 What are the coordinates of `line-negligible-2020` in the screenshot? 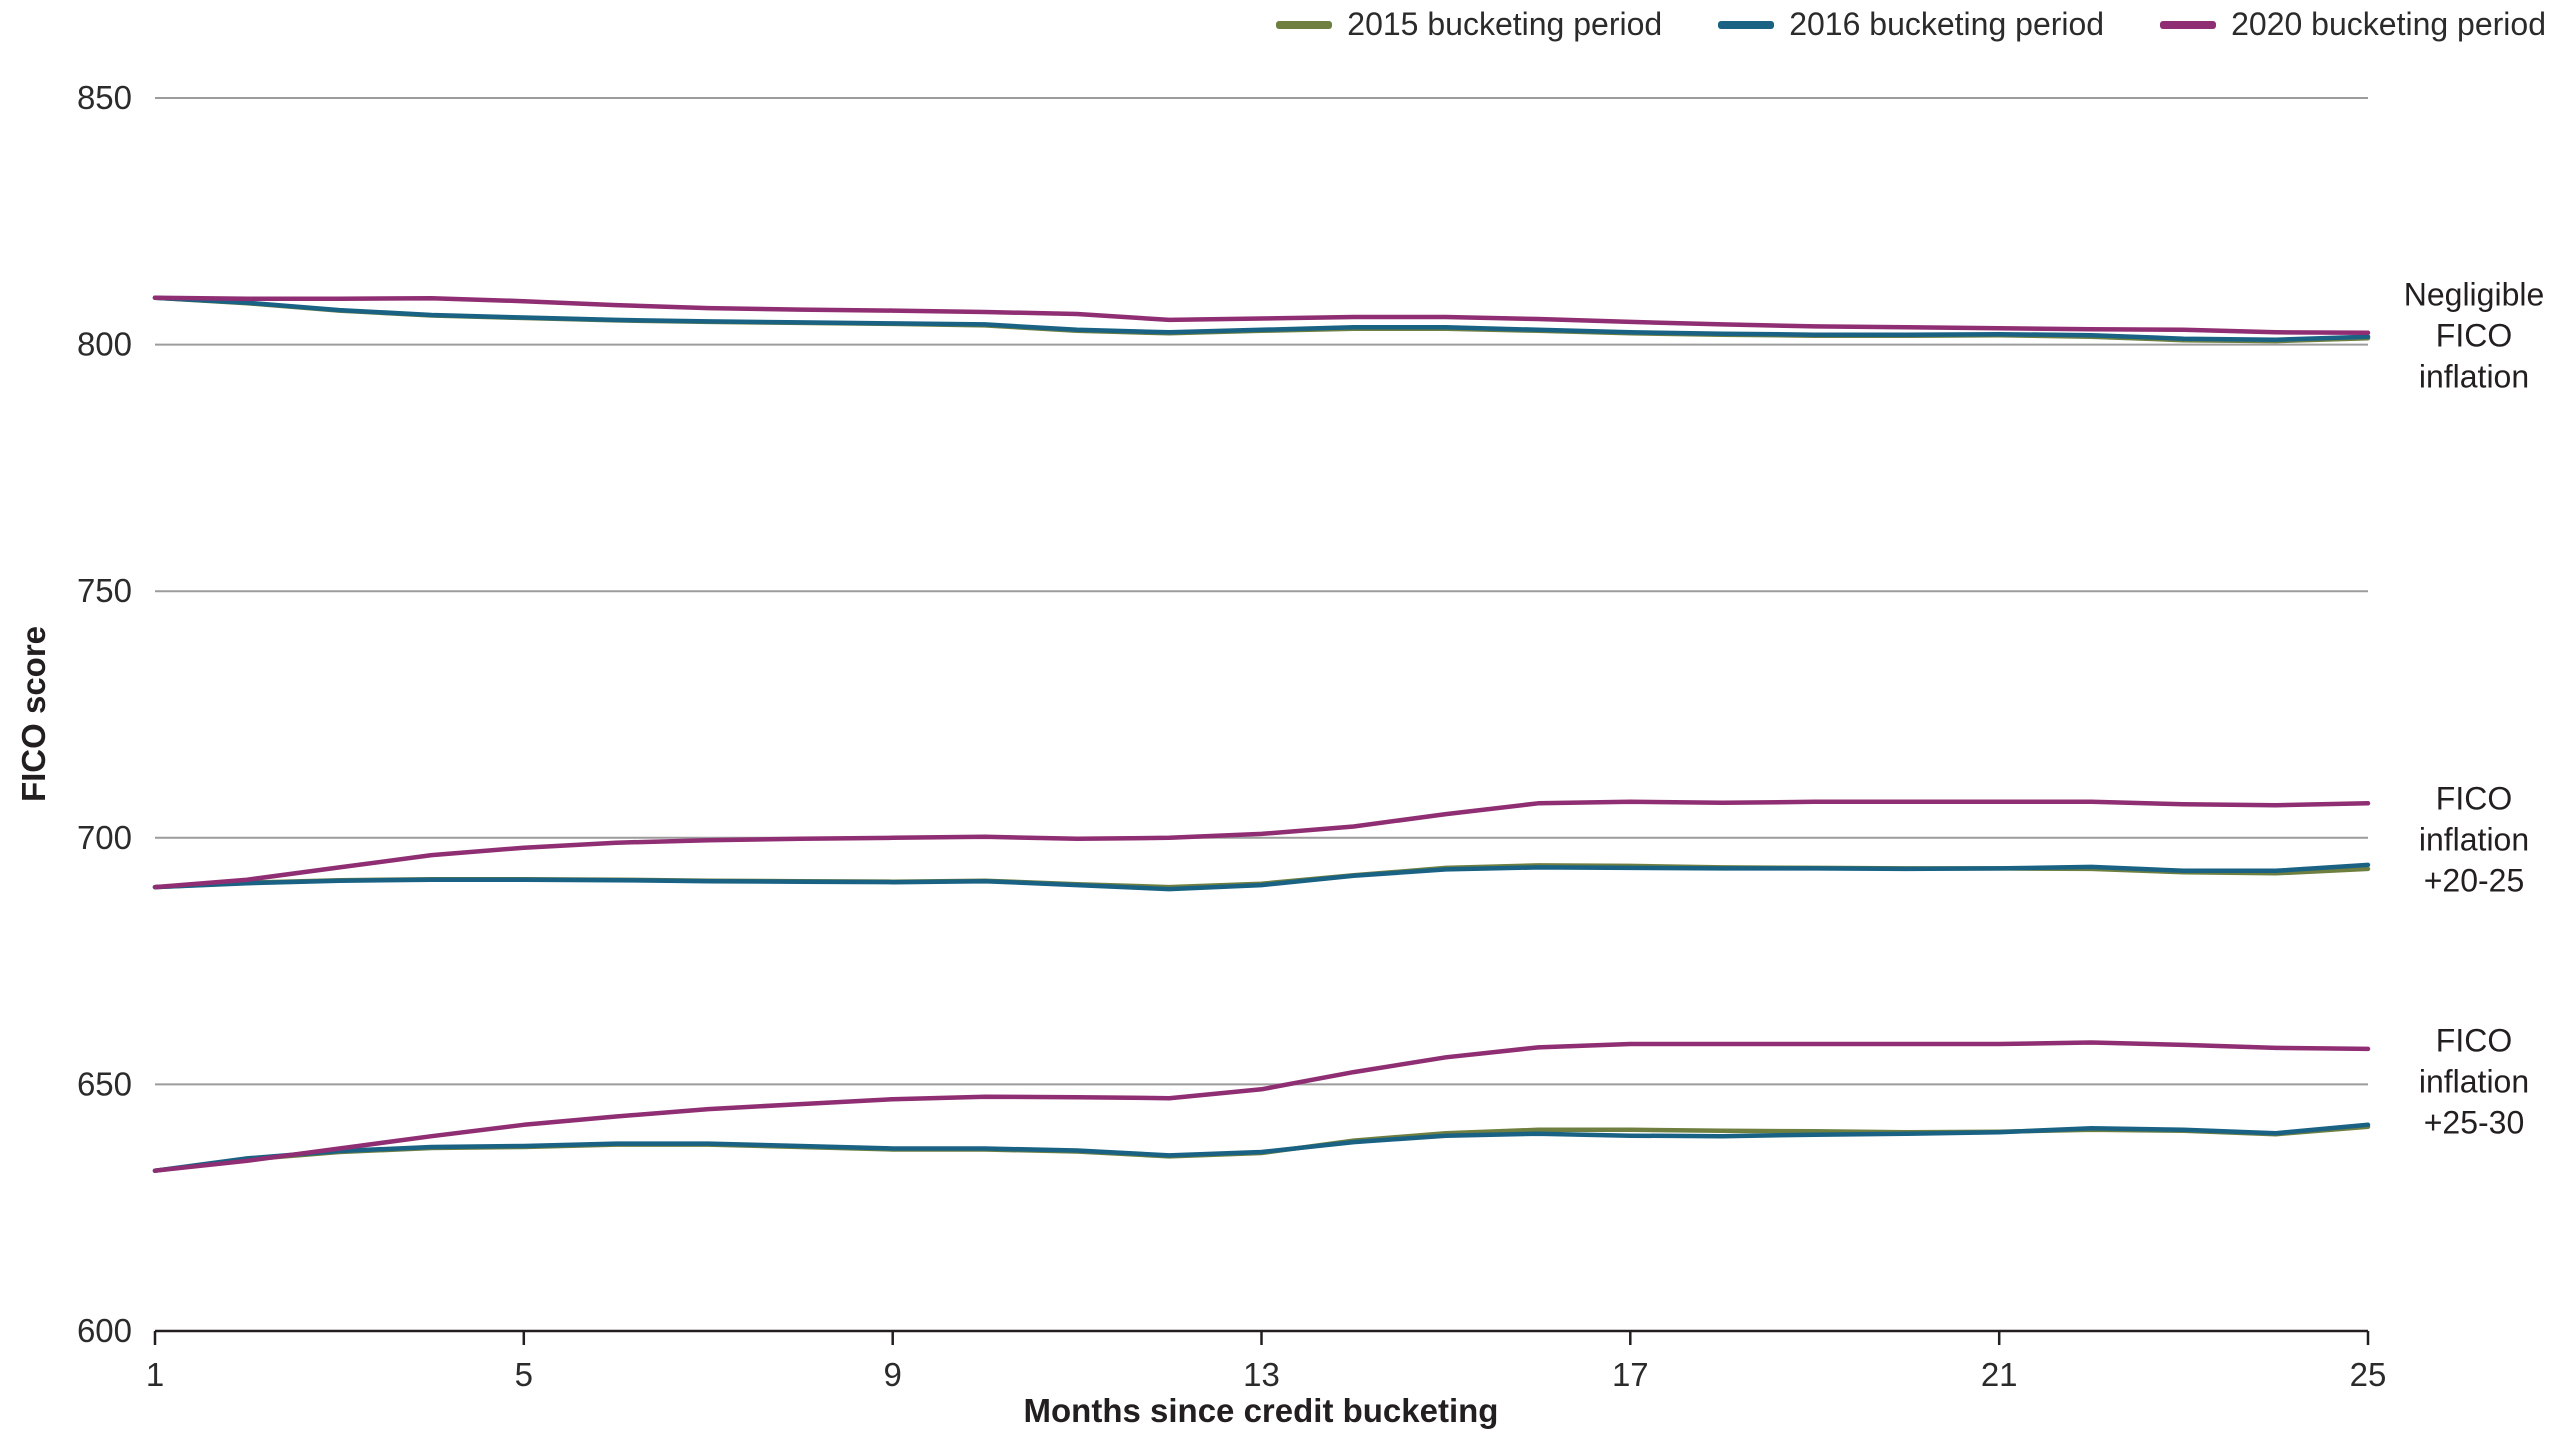 It's located at (1261, 315).